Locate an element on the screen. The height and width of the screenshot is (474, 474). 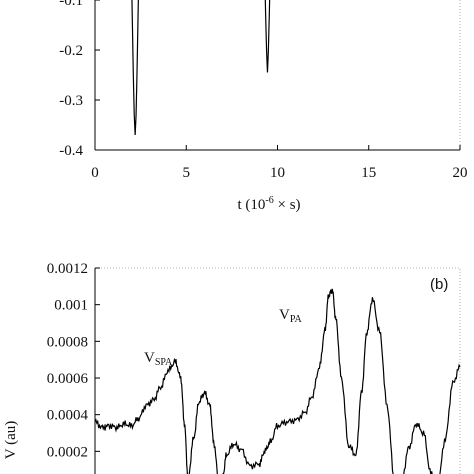
panel-a-x-tick-label: 10 is located at coordinates (277, 173).